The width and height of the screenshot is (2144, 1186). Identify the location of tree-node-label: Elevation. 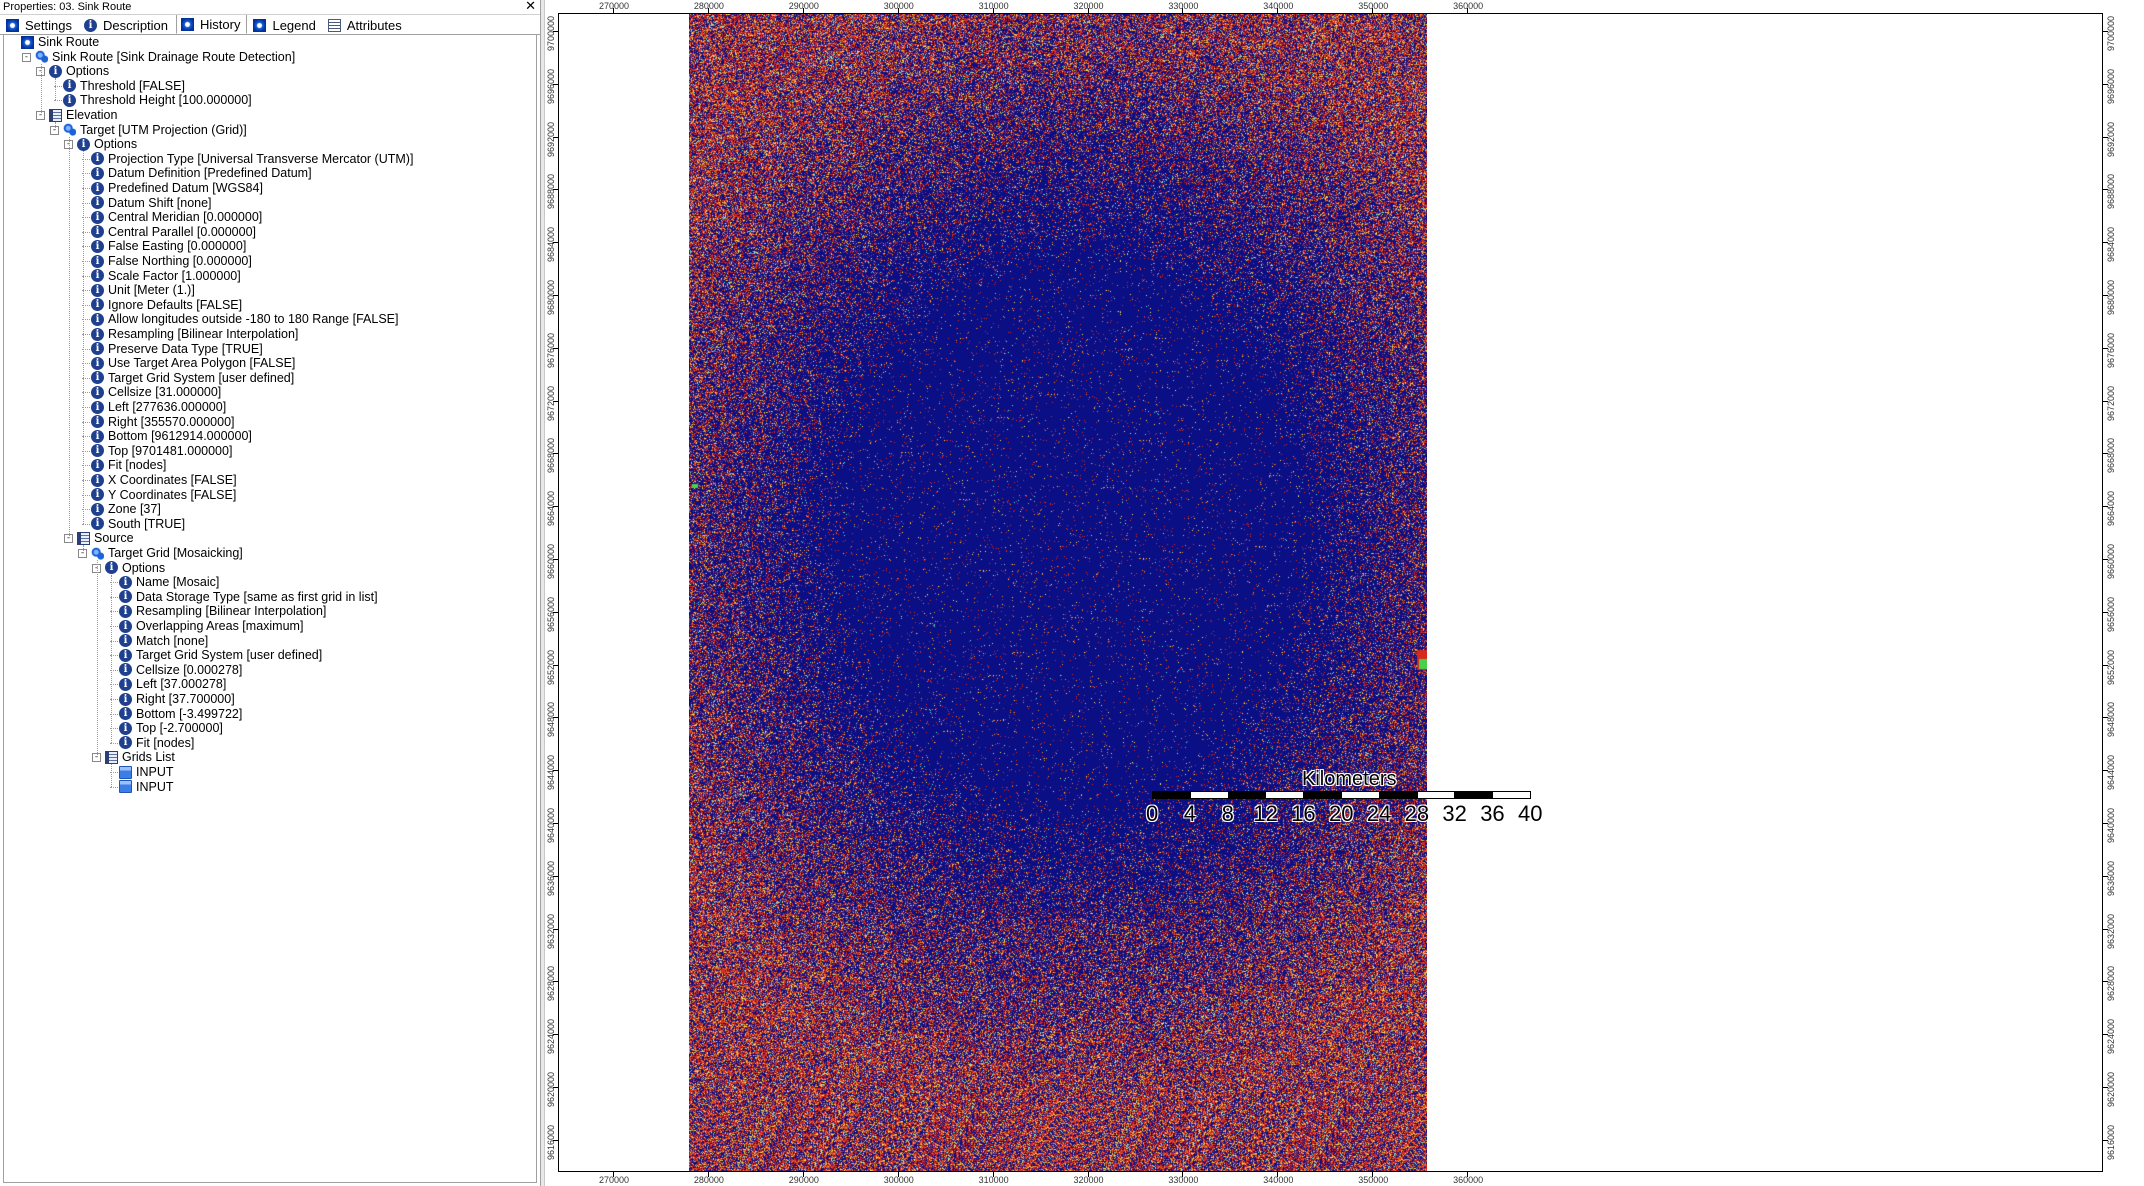
(91, 115).